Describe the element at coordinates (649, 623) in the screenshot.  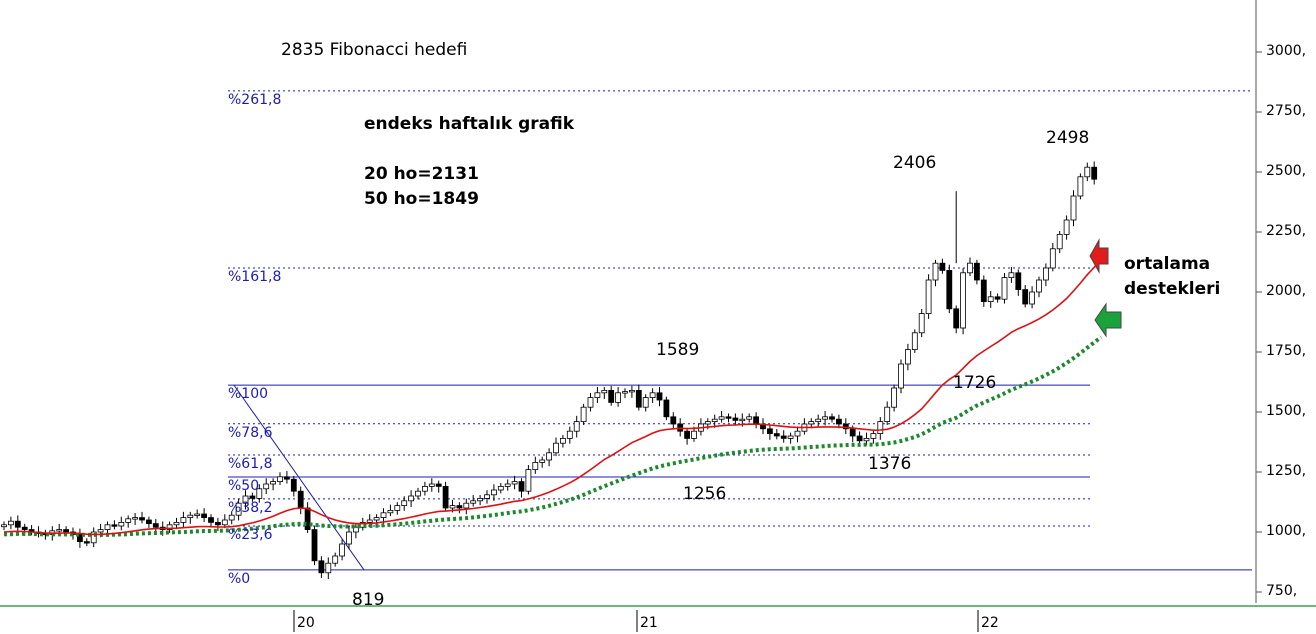
I see `x-tick-label: 21` at that location.